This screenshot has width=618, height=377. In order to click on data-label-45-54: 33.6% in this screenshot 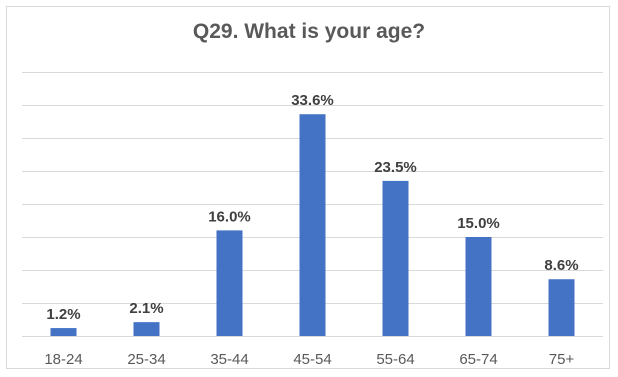, I will do `click(312, 100)`.